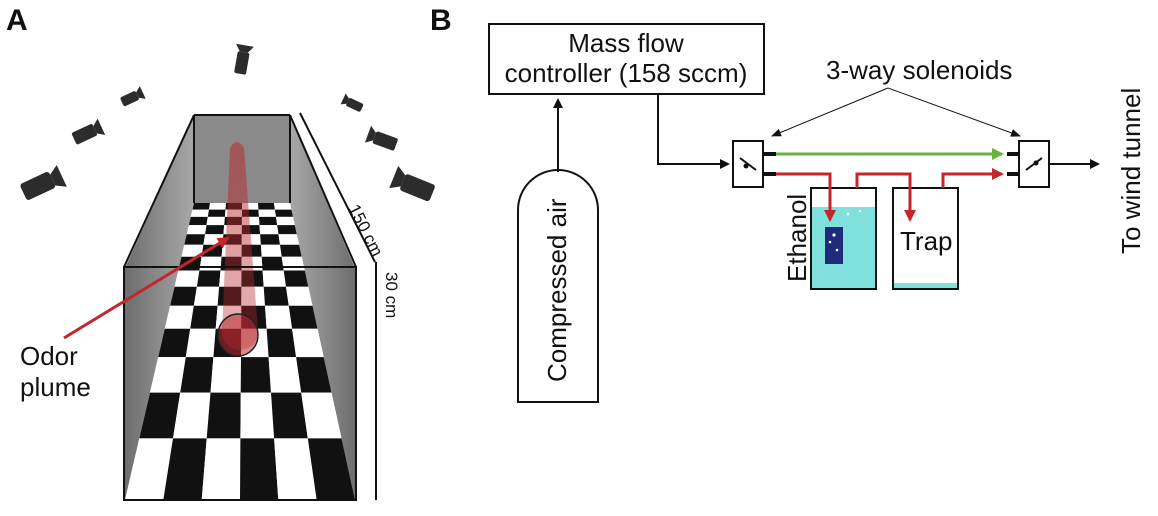 The image size is (1158, 516). I want to click on checkerboard-floor, so click(240, 351).